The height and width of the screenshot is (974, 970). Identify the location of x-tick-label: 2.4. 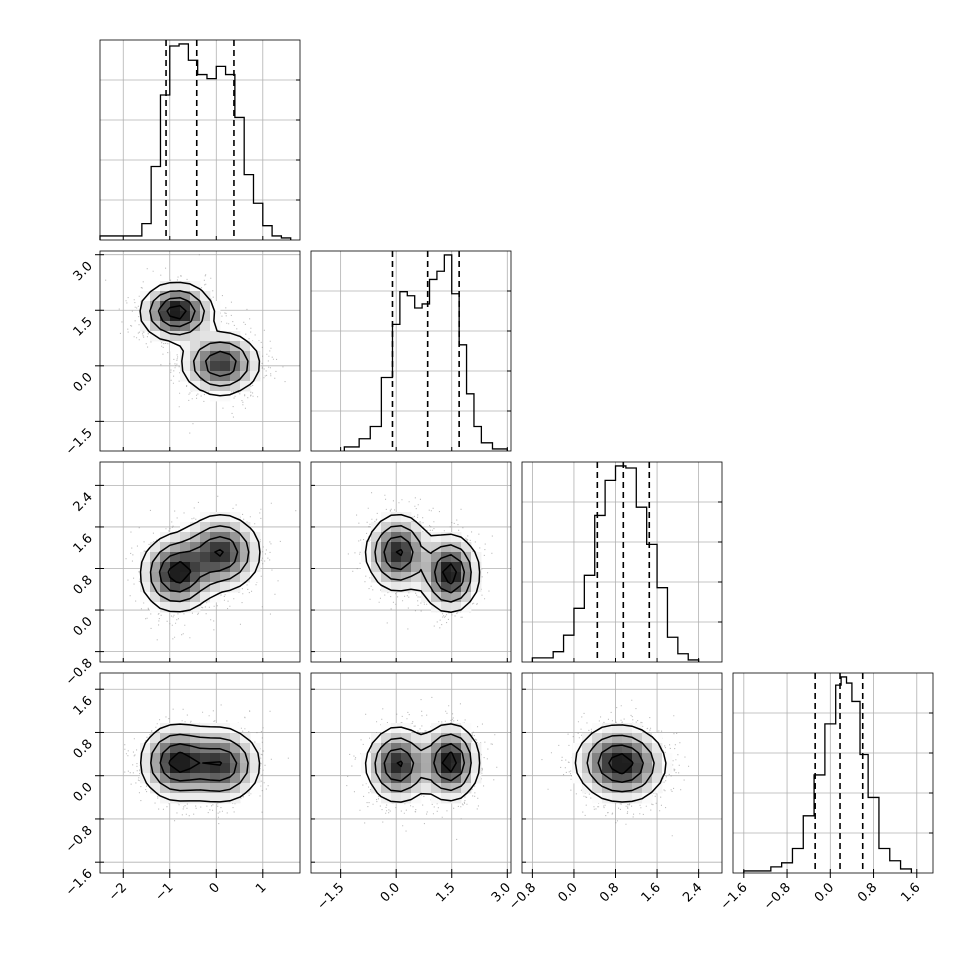
(692, 892).